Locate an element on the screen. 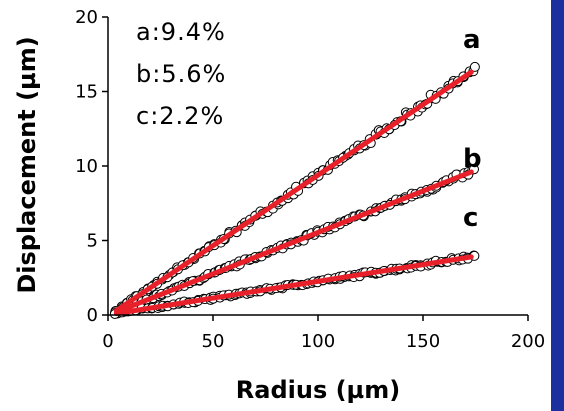  series-label-c: c is located at coordinates (470, 218).